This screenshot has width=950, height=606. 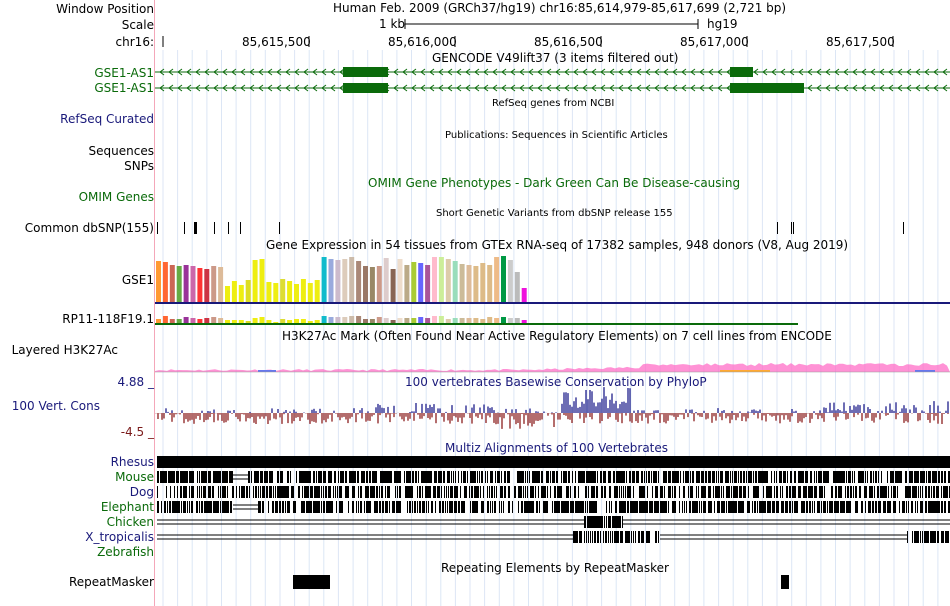 I want to click on omim-track-label: OMIM Genes, so click(x=116, y=197).